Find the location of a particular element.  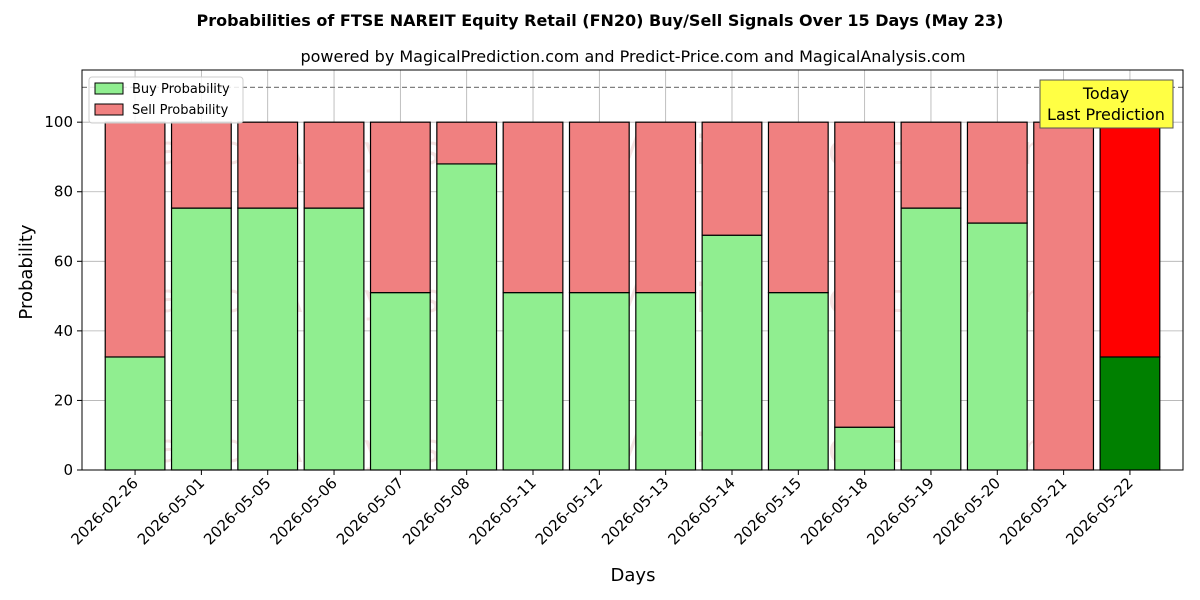

x-tick-label: 2026-02-26 is located at coordinates (105, 511).